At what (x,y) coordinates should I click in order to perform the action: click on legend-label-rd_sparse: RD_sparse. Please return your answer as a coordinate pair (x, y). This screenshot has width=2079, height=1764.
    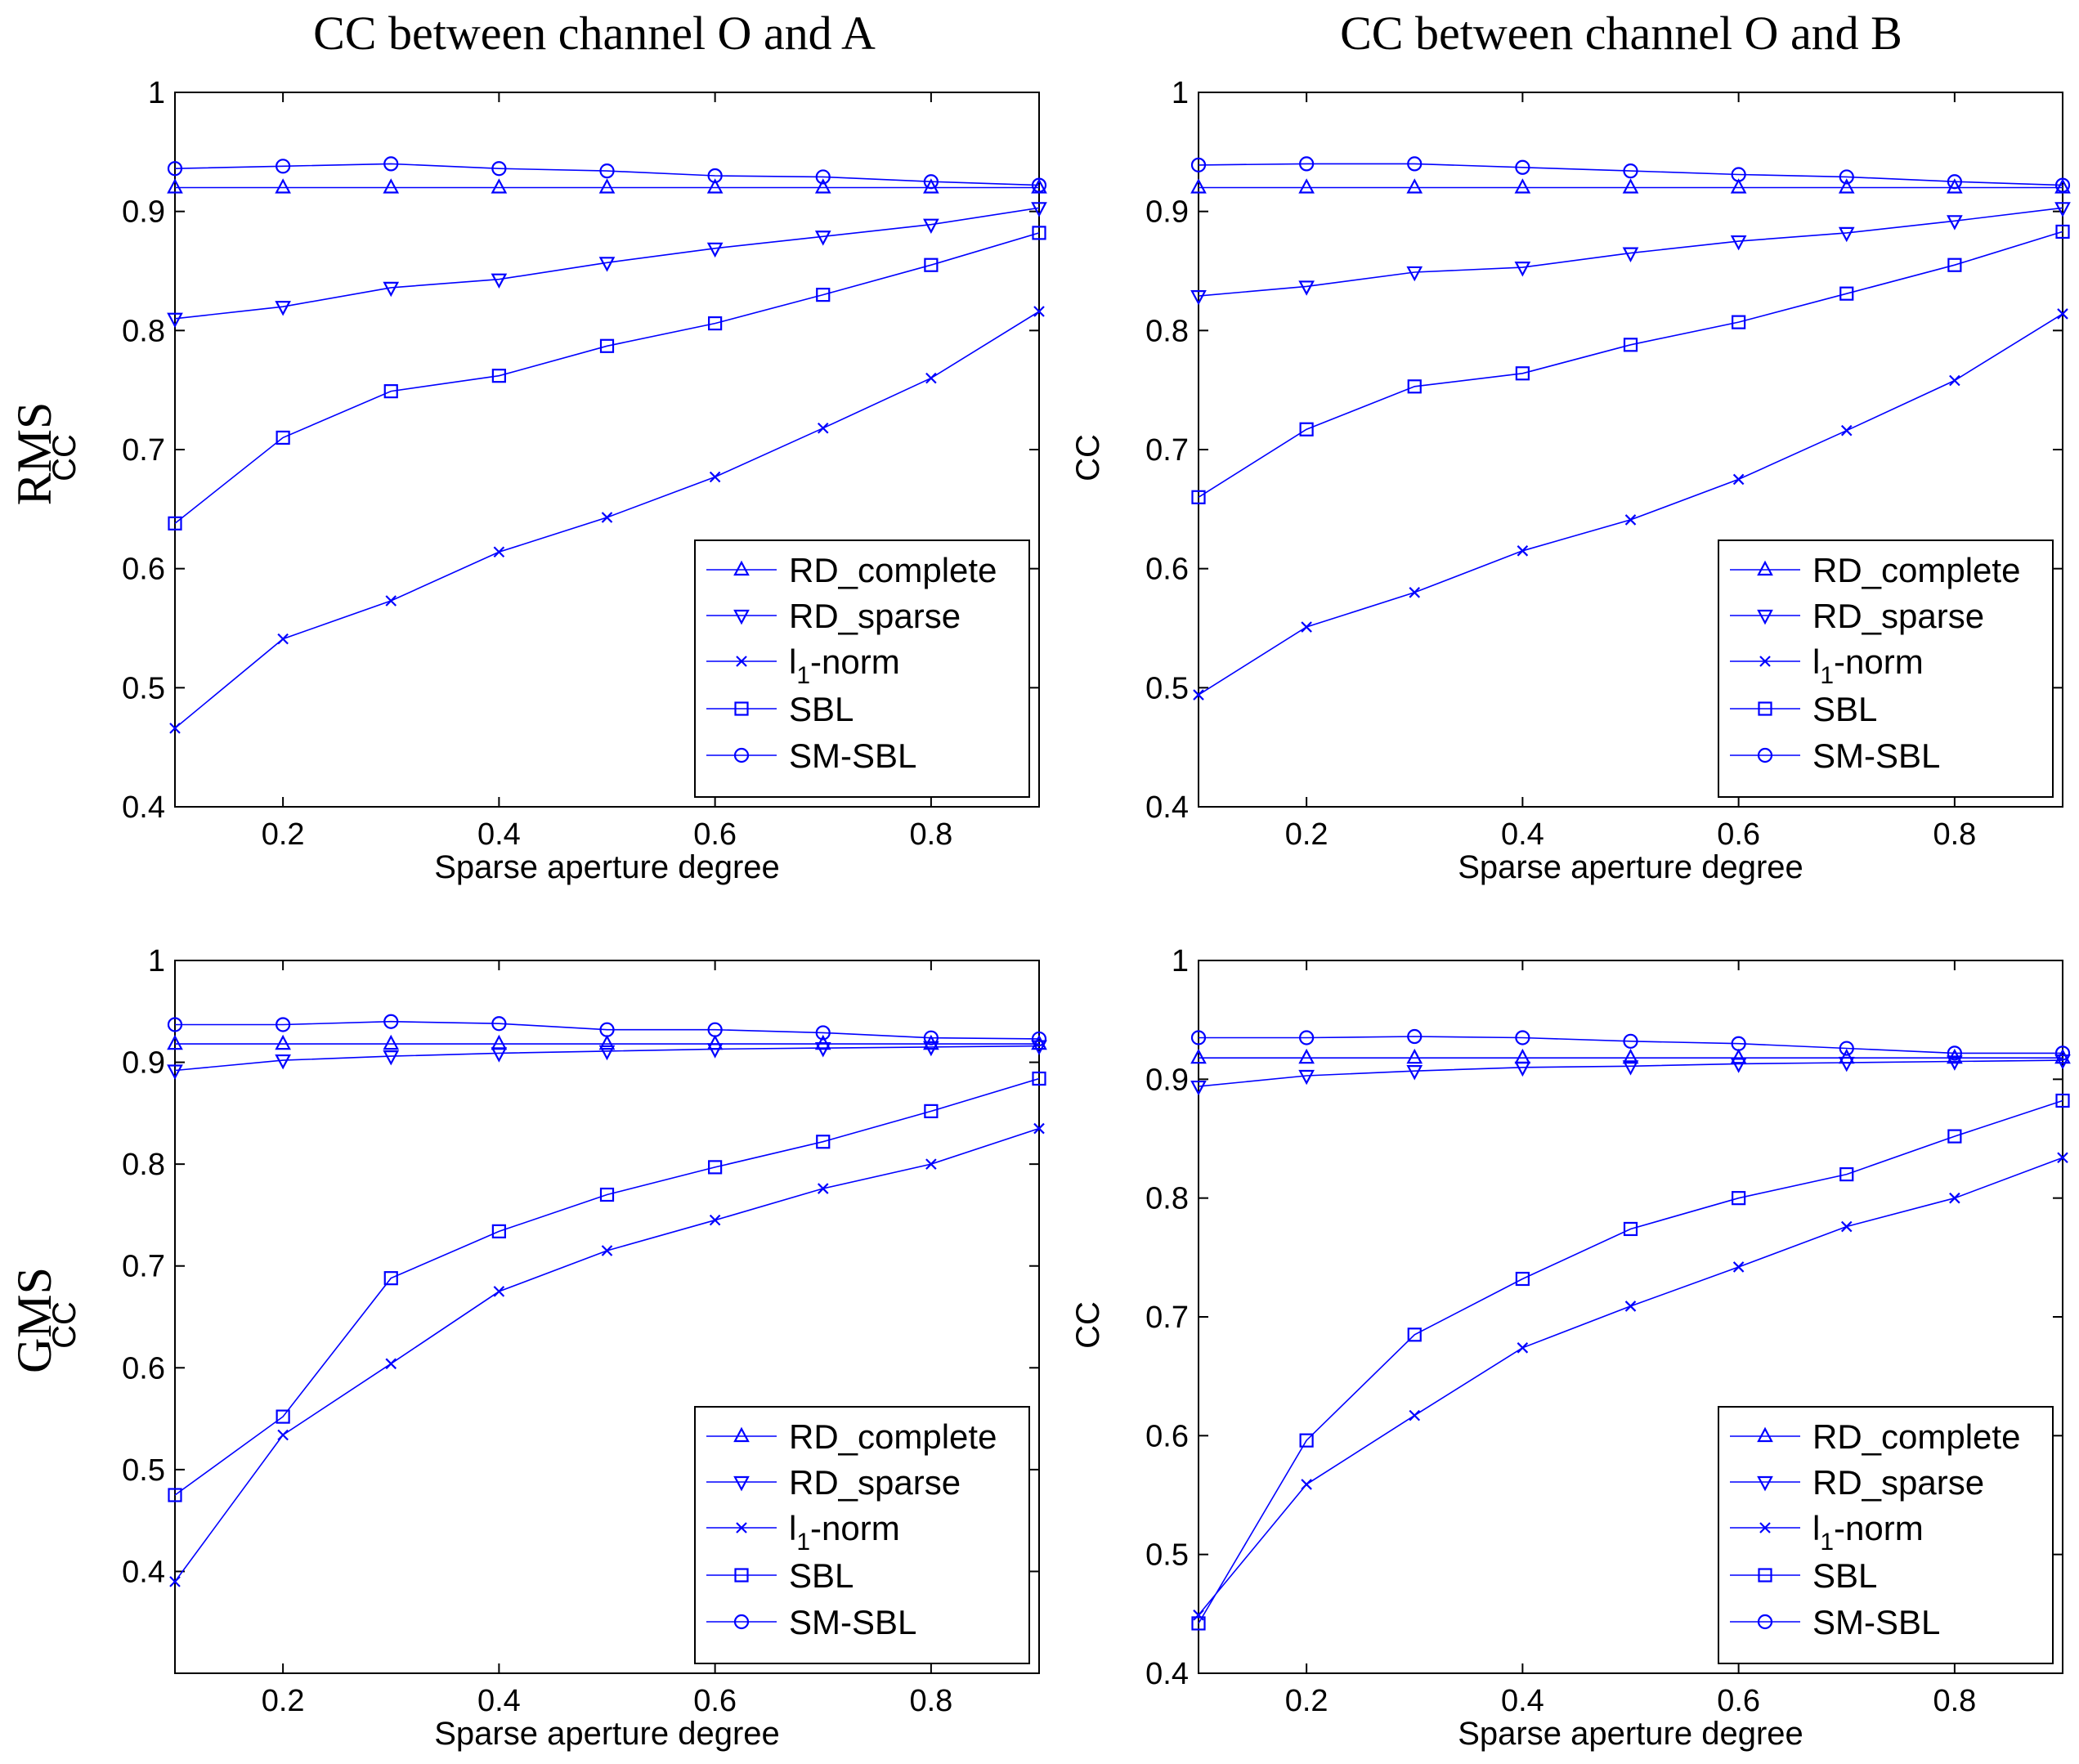
    Looking at the image, I should click on (1898, 1482).